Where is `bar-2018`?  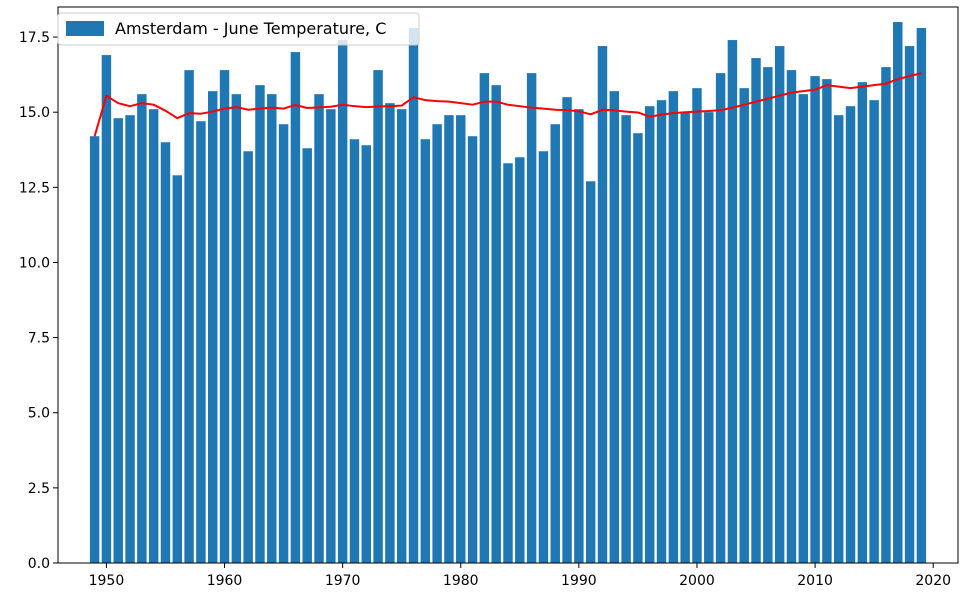 bar-2018 is located at coordinates (909, 304).